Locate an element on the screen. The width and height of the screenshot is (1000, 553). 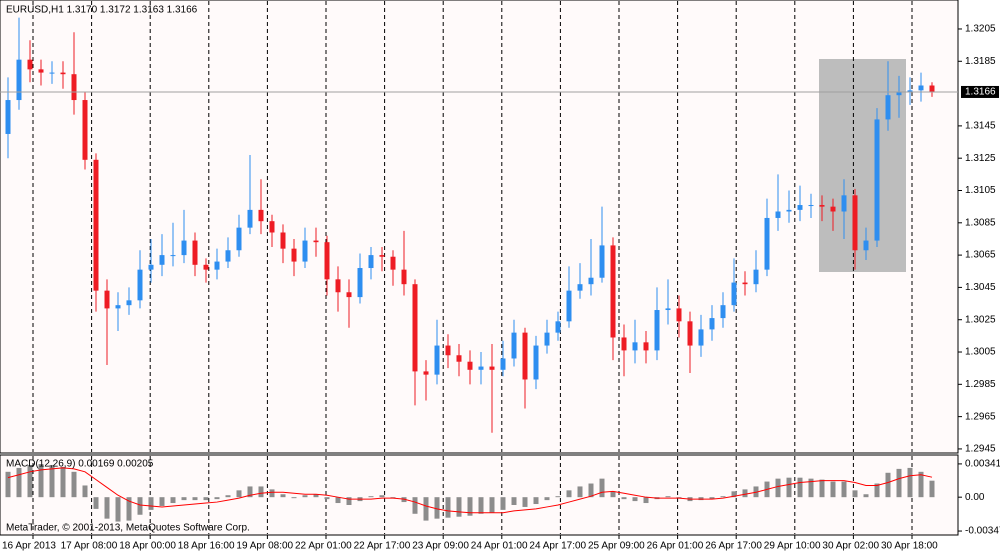
x-tick-label: 18 Apr 16:00 is located at coordinates (206, 546).